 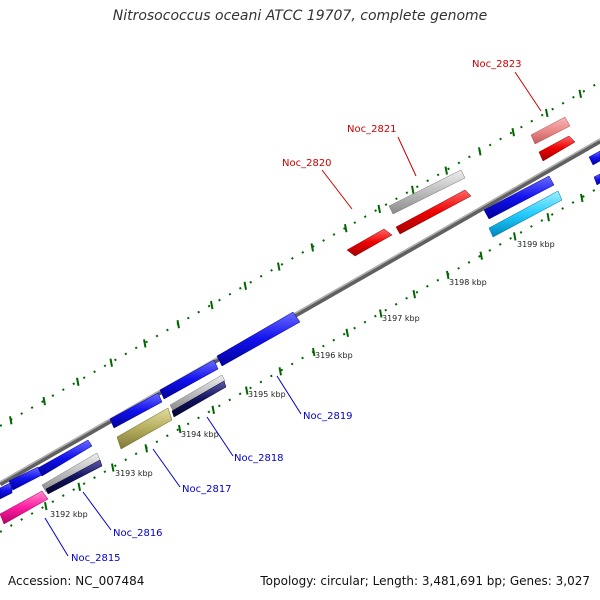 What do you see at coordinates (200, 434) in the screenshot?
I see `scale-label-3194: 3194 kbp` at bounding box center [200, 434].